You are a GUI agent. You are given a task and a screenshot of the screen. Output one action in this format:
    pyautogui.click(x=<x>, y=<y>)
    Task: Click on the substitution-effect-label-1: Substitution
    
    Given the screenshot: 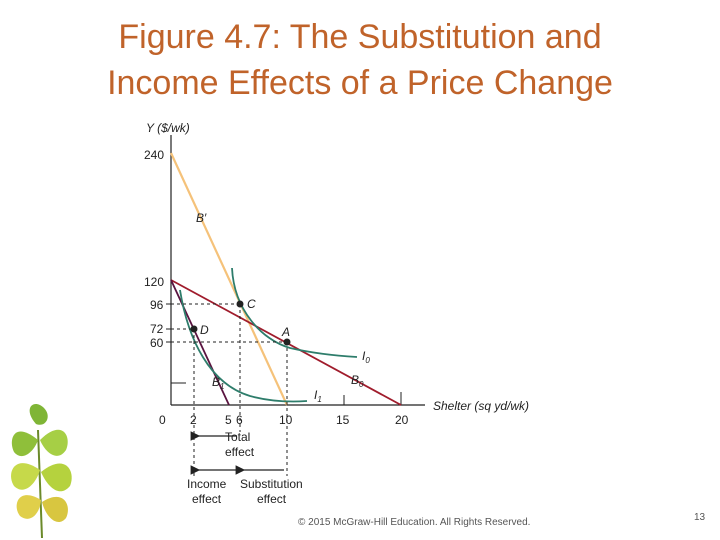 What is the action you would take?
    pyautogui.click(x=271, y=484)
    